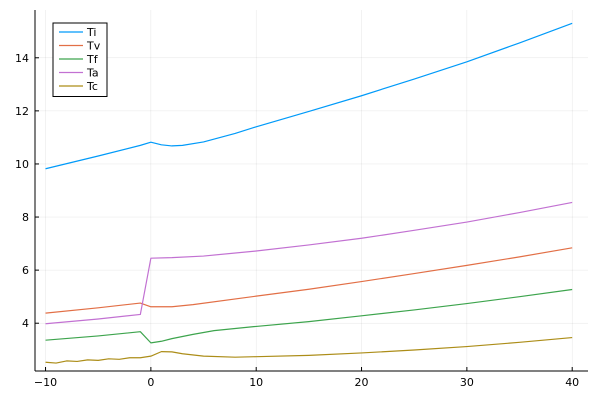 This screenshot has width=600, height=405. What do you see at coordinates (92, 73) in the screenshot?
I see `legend-label-ta: Ta` at bounding box center [92, 73].